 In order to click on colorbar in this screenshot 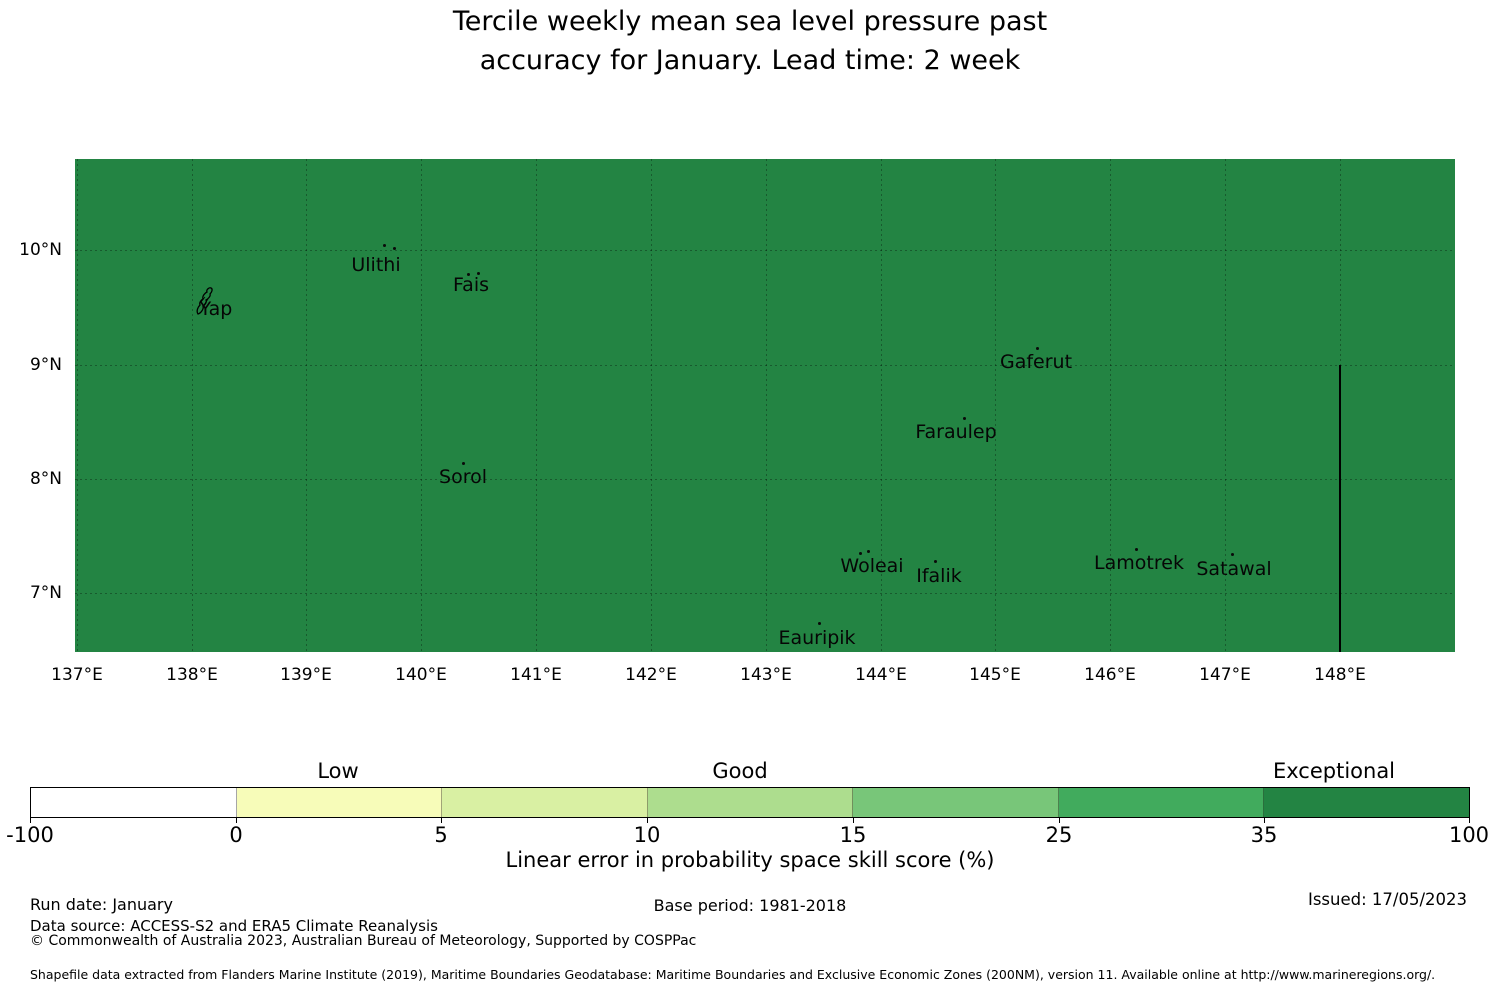, I will do `click(750, 802)`.